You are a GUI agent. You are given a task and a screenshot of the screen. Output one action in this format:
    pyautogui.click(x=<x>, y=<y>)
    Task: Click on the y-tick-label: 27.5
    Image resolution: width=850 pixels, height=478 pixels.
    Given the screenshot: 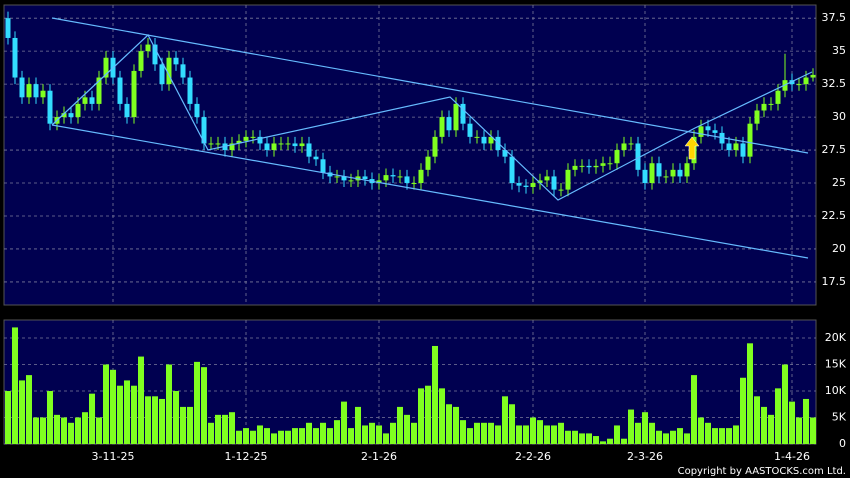 What is the action you would take?
    pyautogui.click(x=834, y=149)
    